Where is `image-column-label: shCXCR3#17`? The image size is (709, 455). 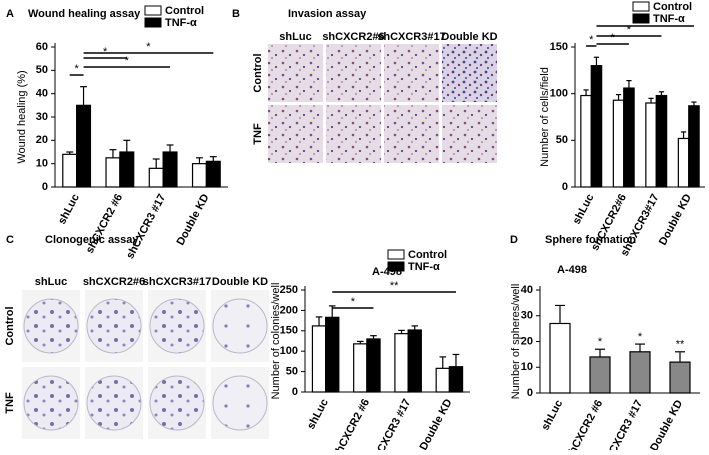
image-column-label: shCXCR3#17 is located at coordinates (411, 37).